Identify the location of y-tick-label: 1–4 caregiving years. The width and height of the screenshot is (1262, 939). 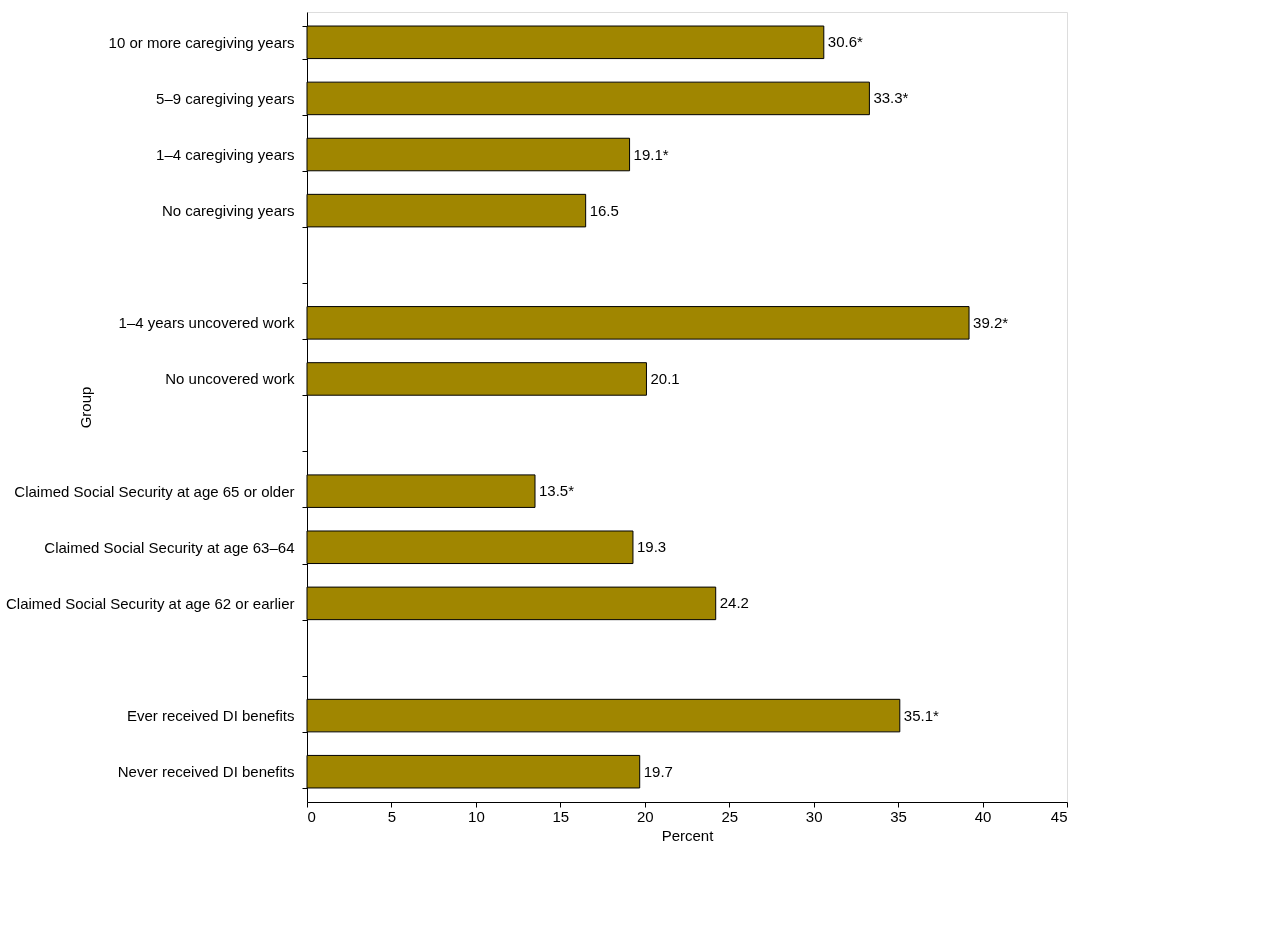
(225, 155).